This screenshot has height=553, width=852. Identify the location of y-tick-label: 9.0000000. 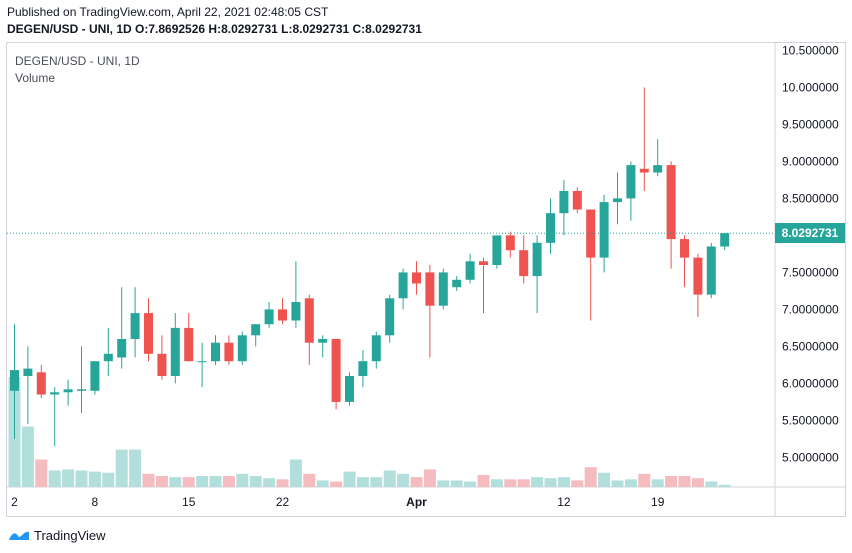
(810, 161).